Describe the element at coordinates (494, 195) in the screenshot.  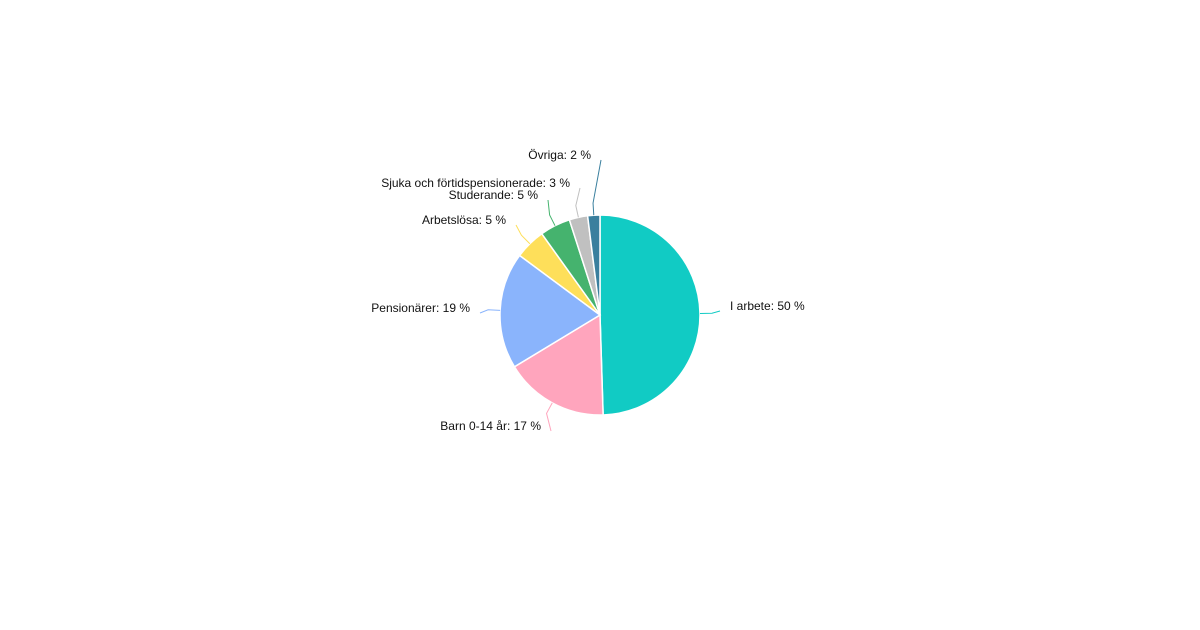
I see `data-label: Studerande: 5 %` at that location.